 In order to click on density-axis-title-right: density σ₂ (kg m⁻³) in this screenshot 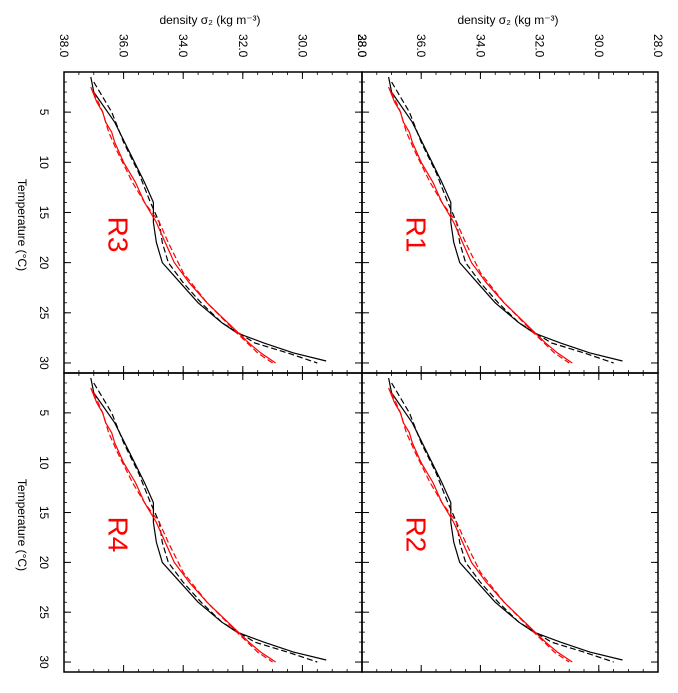, I will do `click(507, 20)`.